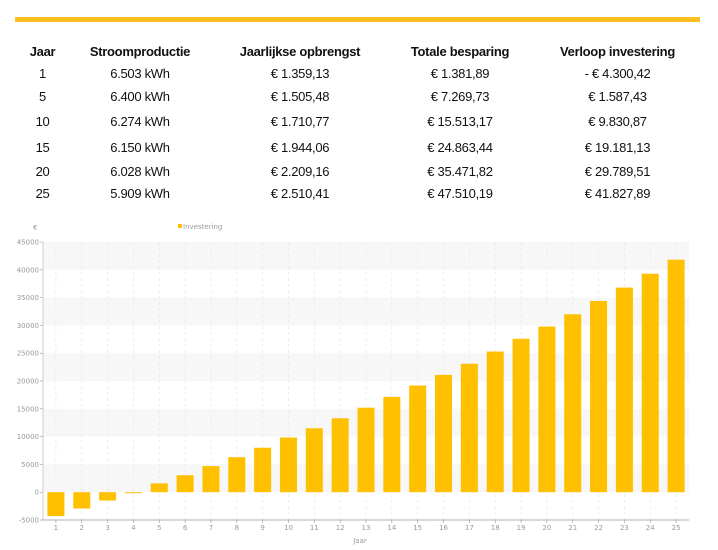 This screenshot has width=718, height=550. What do you see at coordinates (28, 270) in the screenshot?
I see `y-tick-label: 40000` at bounding box center [28, 270].